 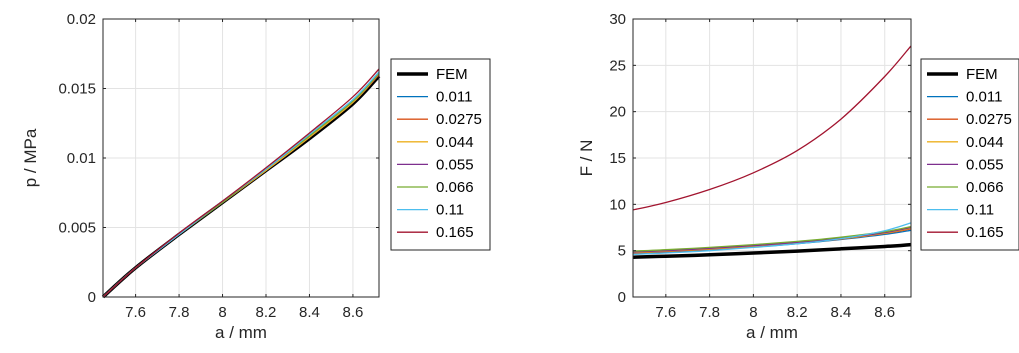 I want to click on y-axis-label: p / MPa, so click(x=30, y=157).